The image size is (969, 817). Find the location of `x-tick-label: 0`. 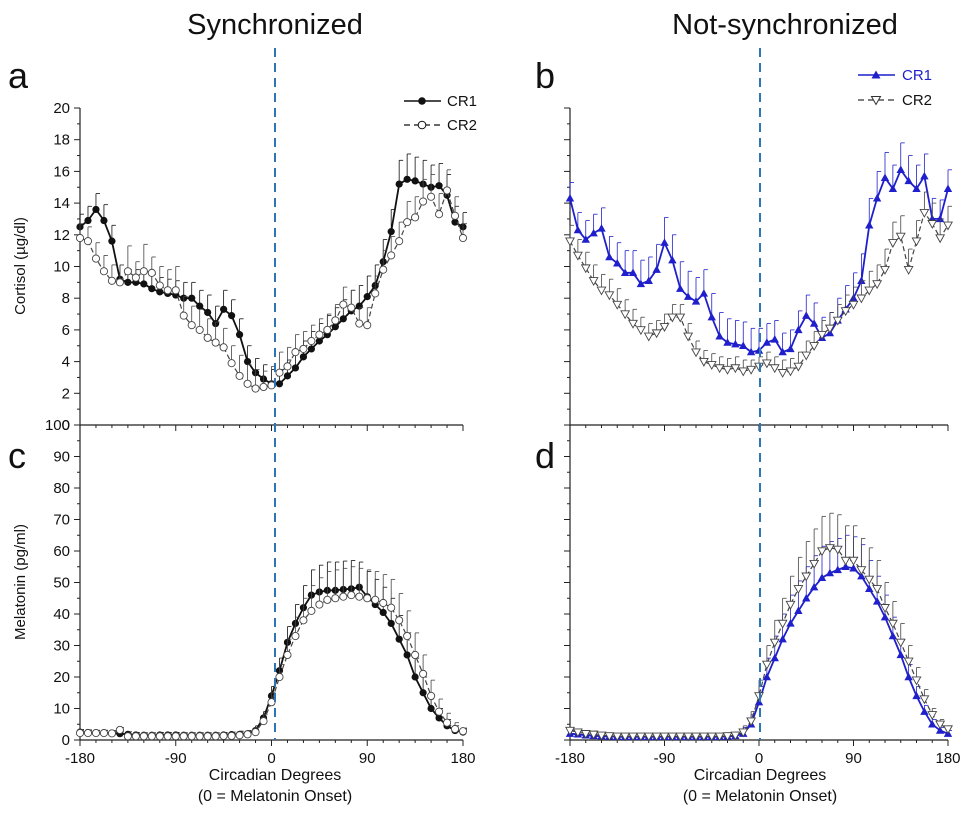

x-tick-label: 0 is located at coordinates (271, 758).